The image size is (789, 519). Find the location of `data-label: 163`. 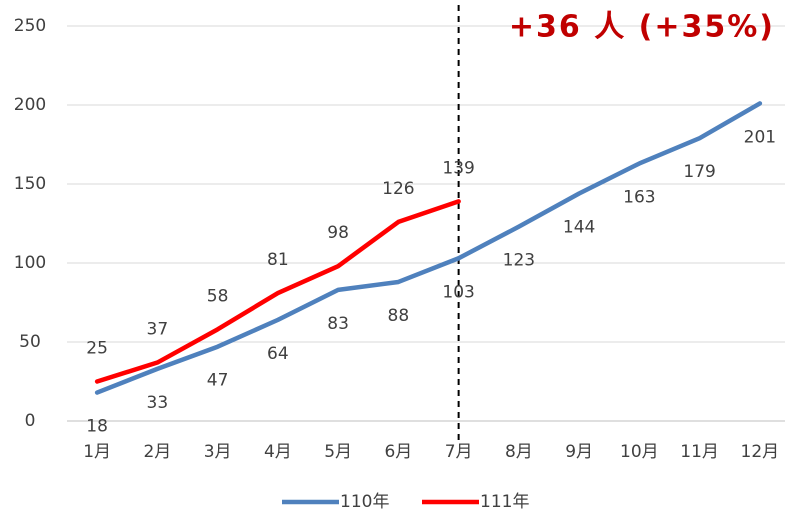

data-label: 163 is located at coordinates (639, 197).